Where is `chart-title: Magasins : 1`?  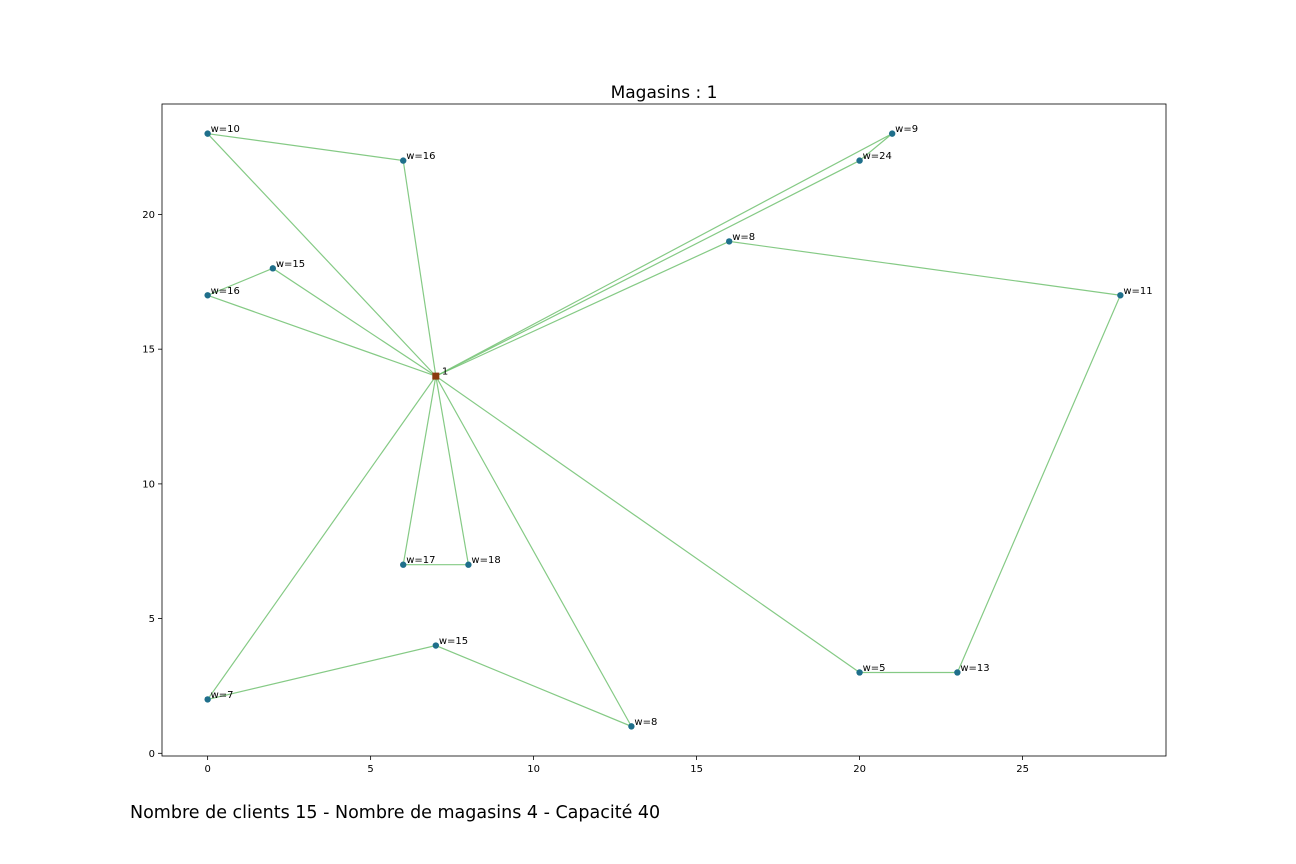 chart-title: Magasins : 1 is located at coordinates (664, 93).